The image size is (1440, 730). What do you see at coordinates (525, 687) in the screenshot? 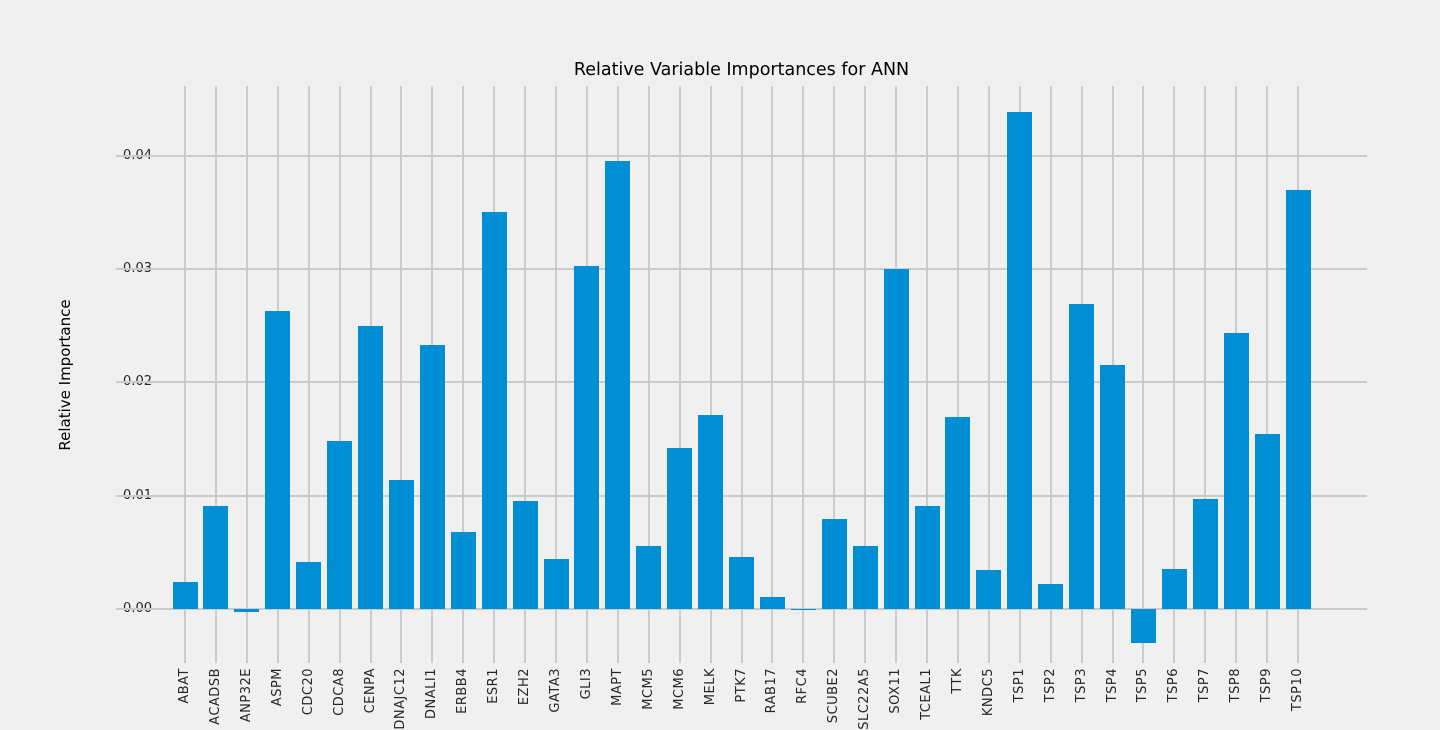
I see `x-tick-label: EZH2` at bounding box center [525, 687].